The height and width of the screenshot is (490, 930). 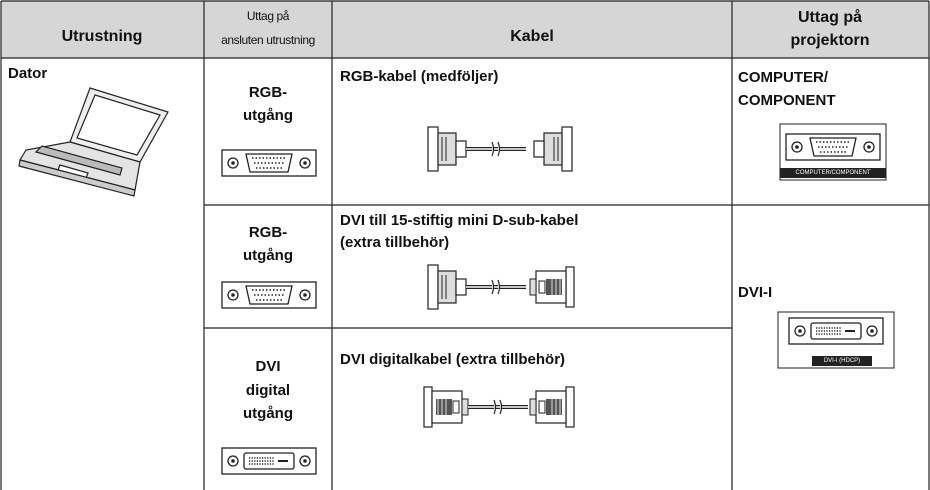 What do you see at coordinates (419, 76) in the screenshot?
I see `cable: RGB-kabel (medföljer)` at bounding box center [419, 76].